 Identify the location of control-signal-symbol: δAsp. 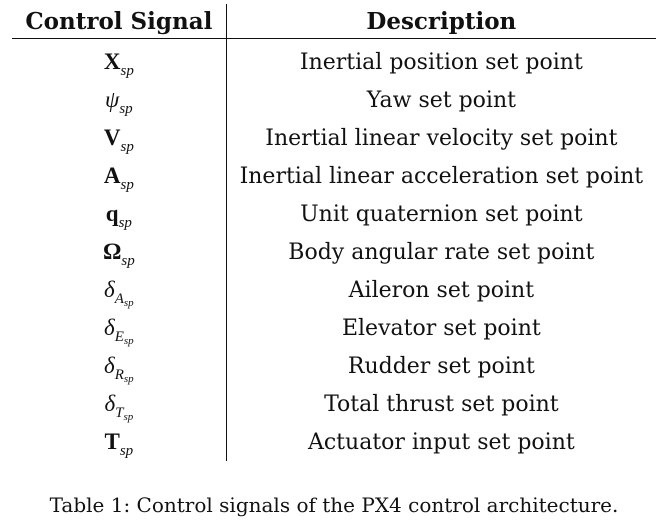
(119, 293).